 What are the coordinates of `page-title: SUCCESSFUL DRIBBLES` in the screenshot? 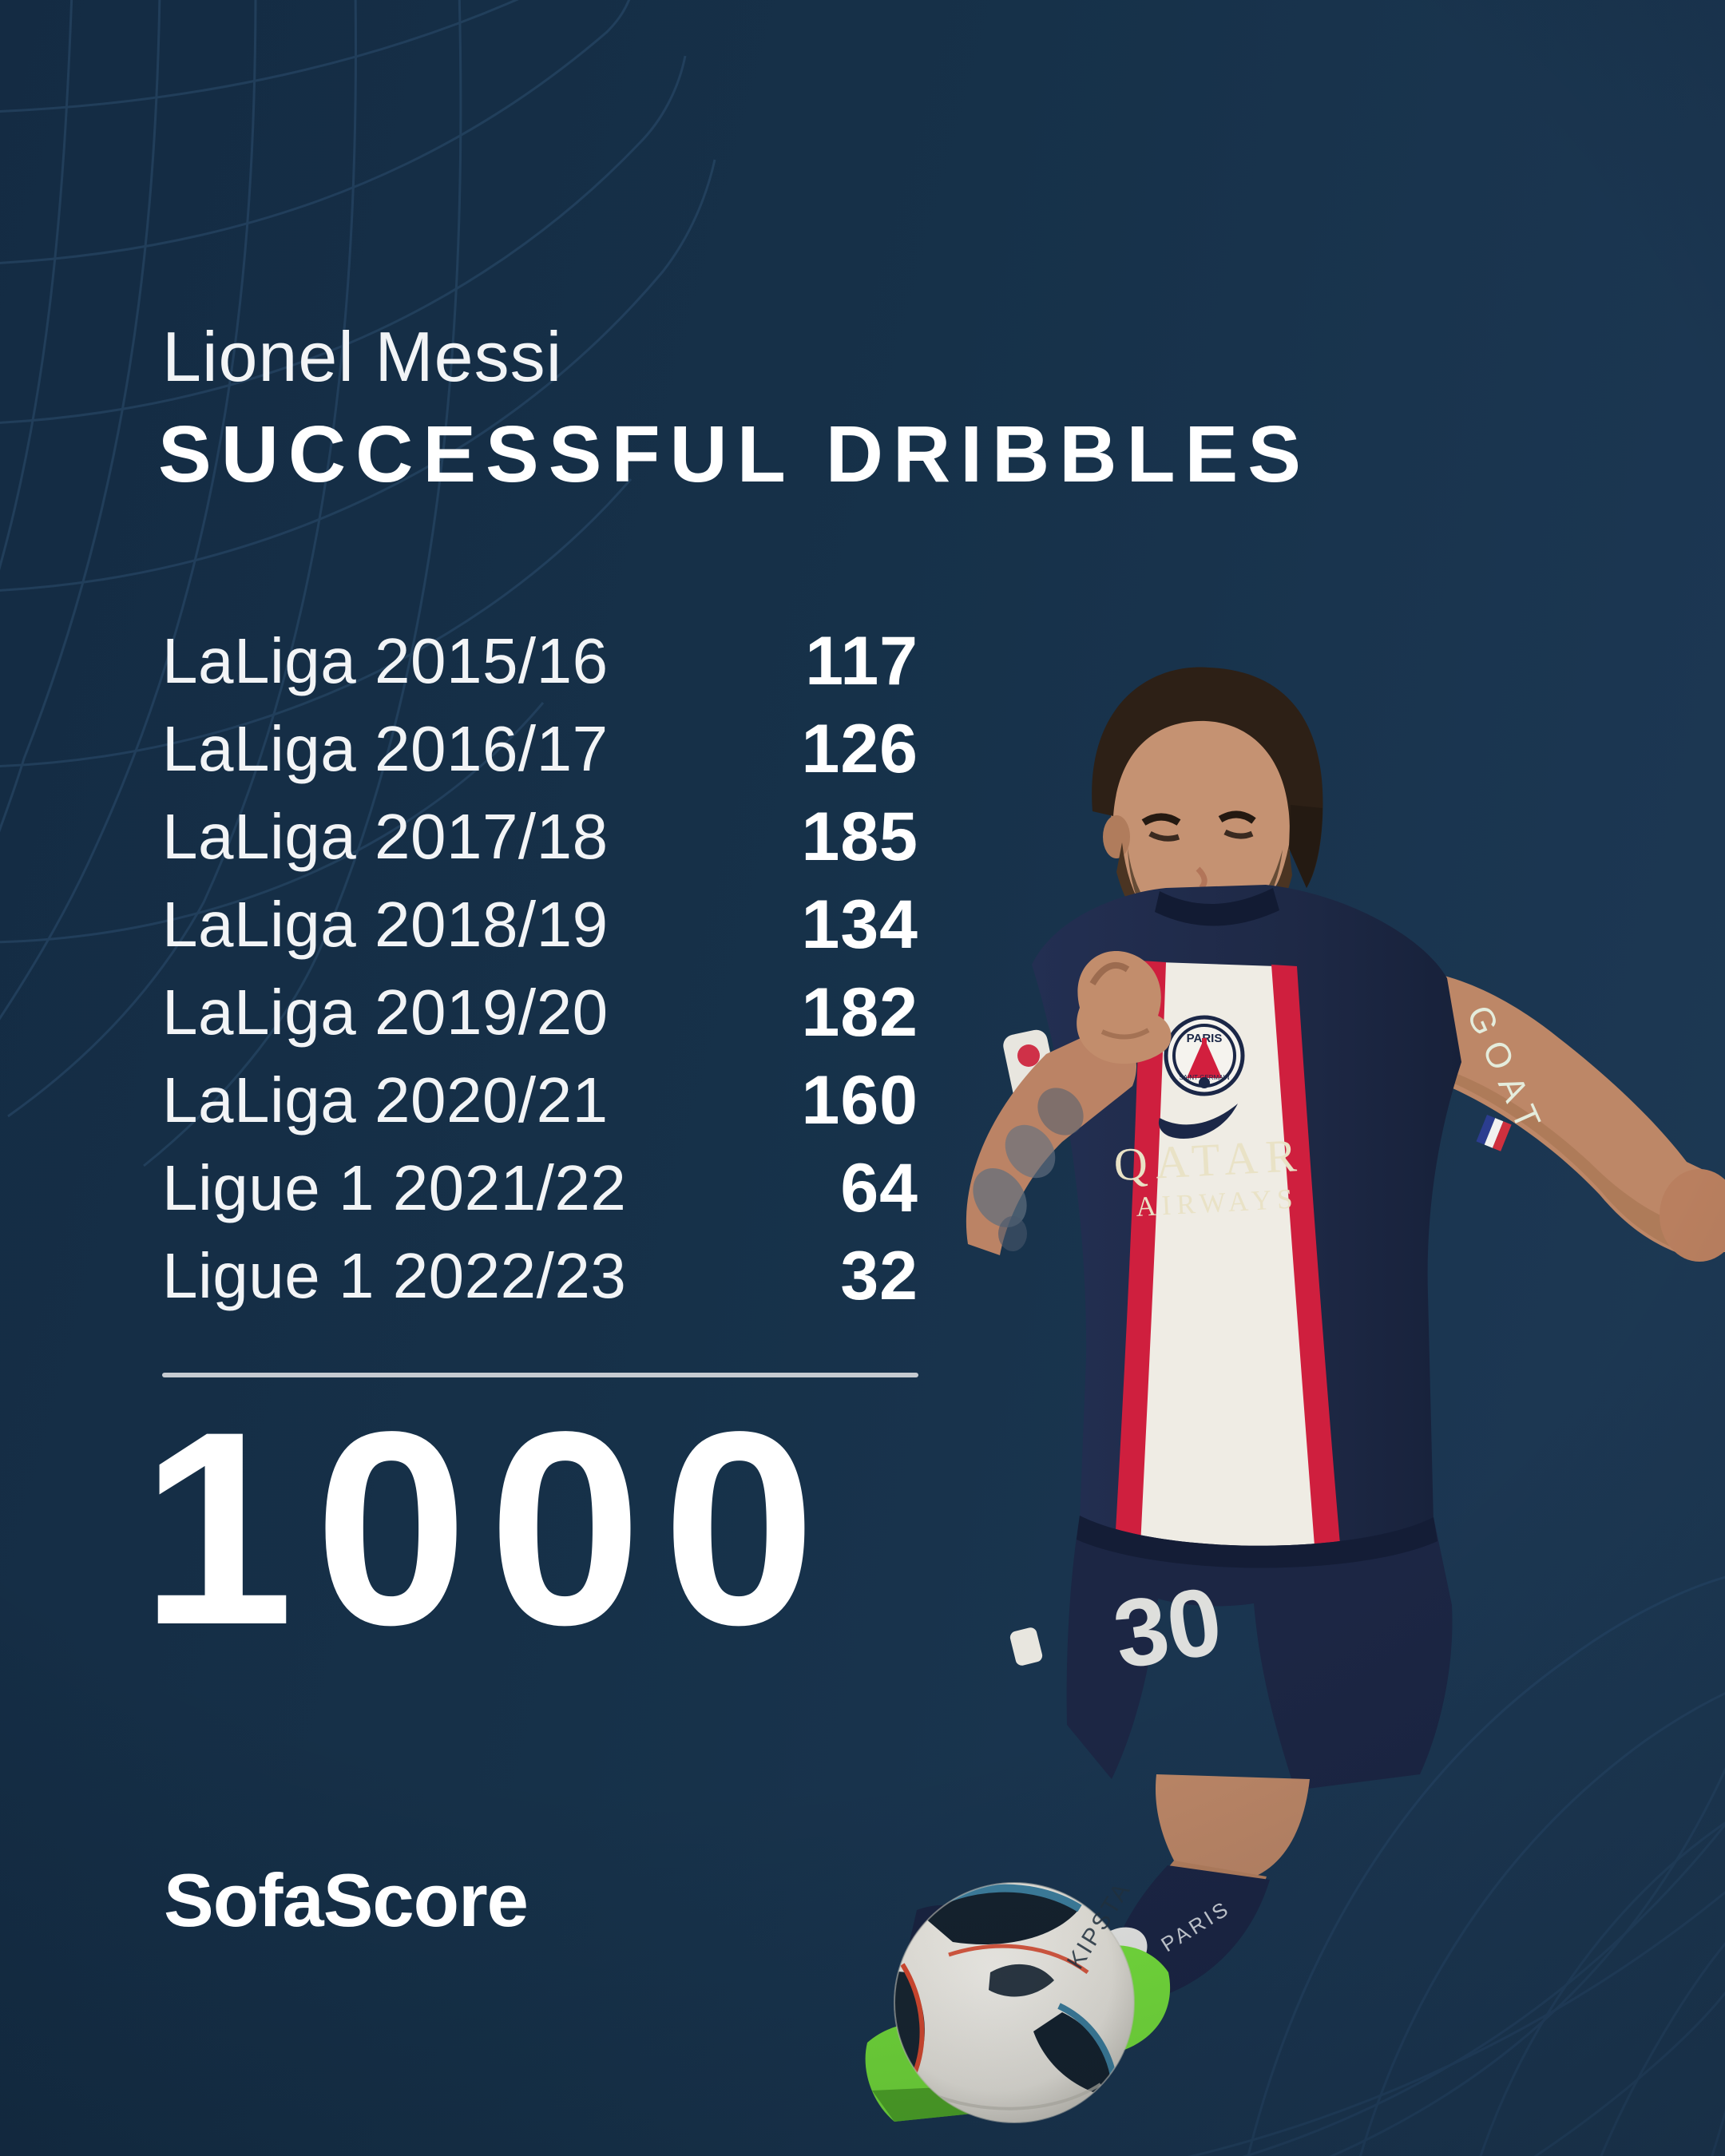 It's located at (735, 454).